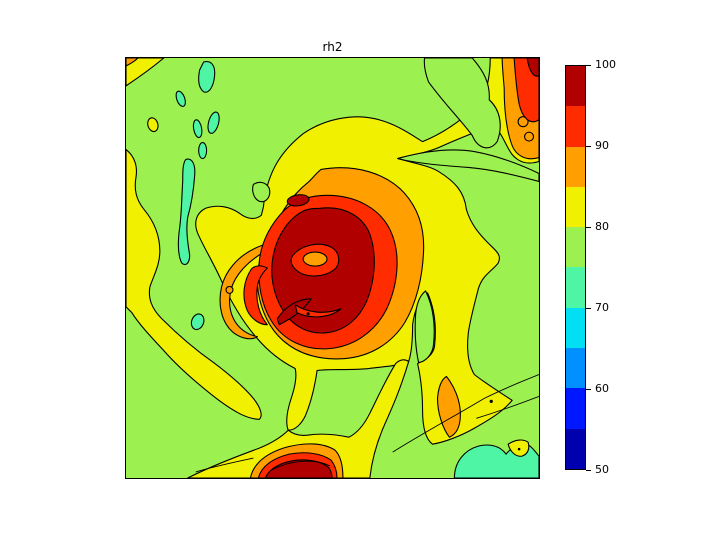 The height and width of the screenshot is (540, 720). What do you see at coordinates (153, 125) in the screenshot?
I see `small-yellow-spot` at bounding box center [153, 125].